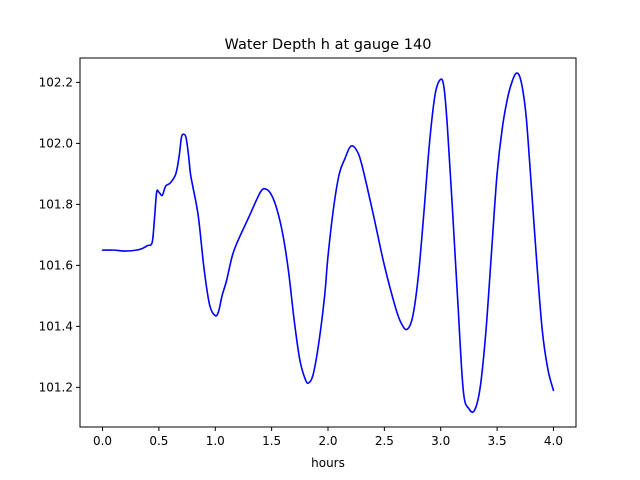 This screenshot has height=480, width=640. Describe the element at coordinates (102, 441) in the screenshot. I see `x-tick-label: 0.0` at that location.